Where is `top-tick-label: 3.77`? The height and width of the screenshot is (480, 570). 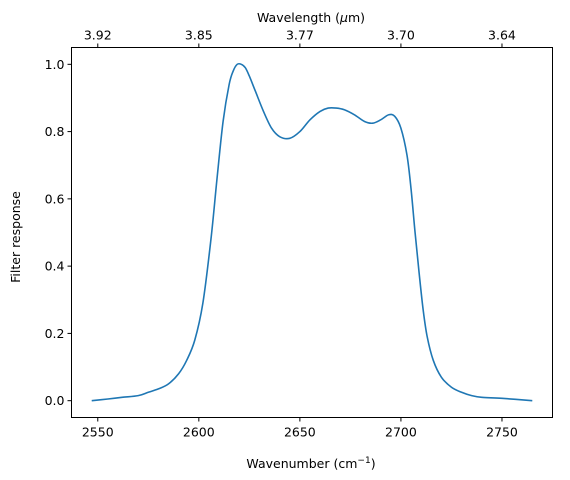 top-tick-label: 3.77 is located at coordinates (300, 35).